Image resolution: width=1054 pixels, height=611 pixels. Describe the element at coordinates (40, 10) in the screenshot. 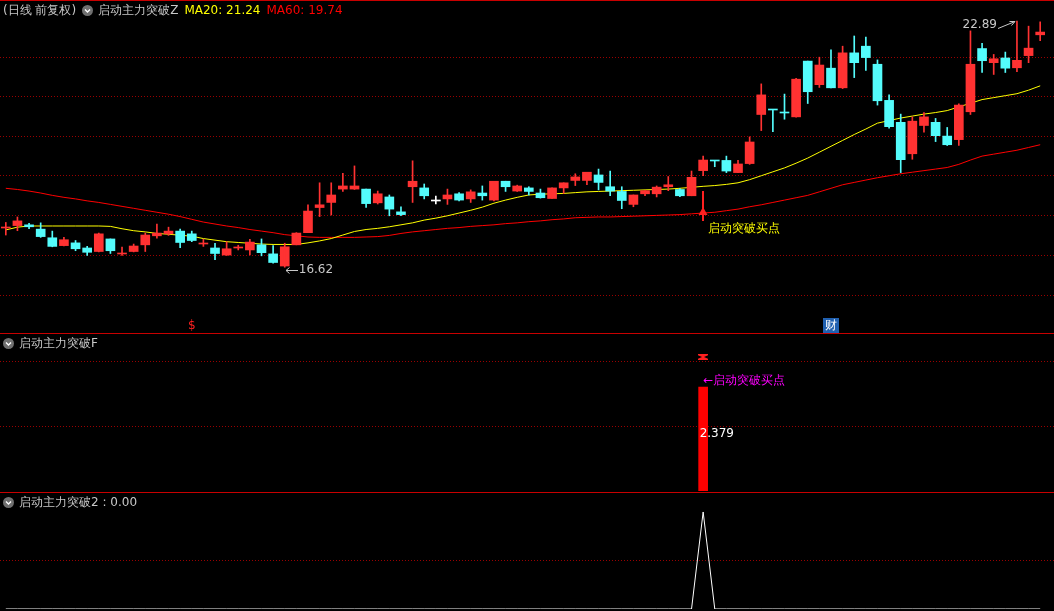

I see `chart-title: (日线 前复权)` at that location.